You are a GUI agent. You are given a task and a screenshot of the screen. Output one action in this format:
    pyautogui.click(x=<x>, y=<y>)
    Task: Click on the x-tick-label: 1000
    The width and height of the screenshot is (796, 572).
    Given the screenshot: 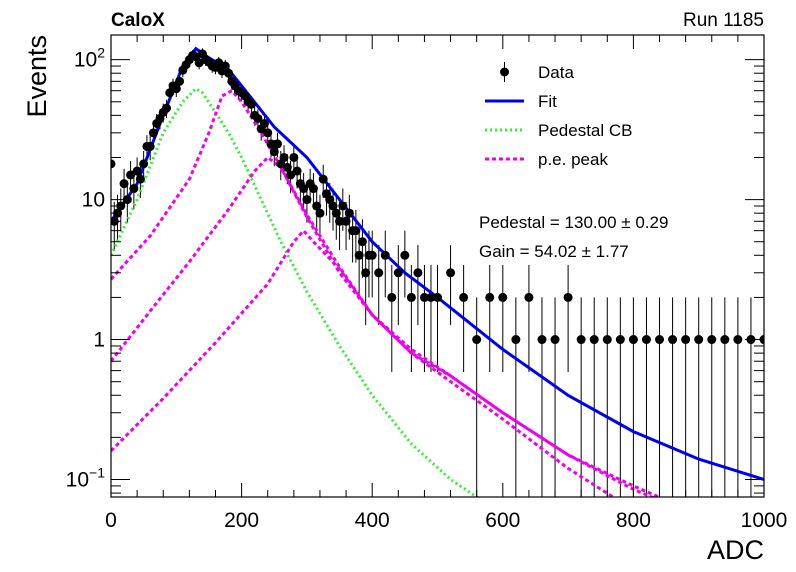 What is the action you would take?
    pyautogui.click(x=764, y=520)
    